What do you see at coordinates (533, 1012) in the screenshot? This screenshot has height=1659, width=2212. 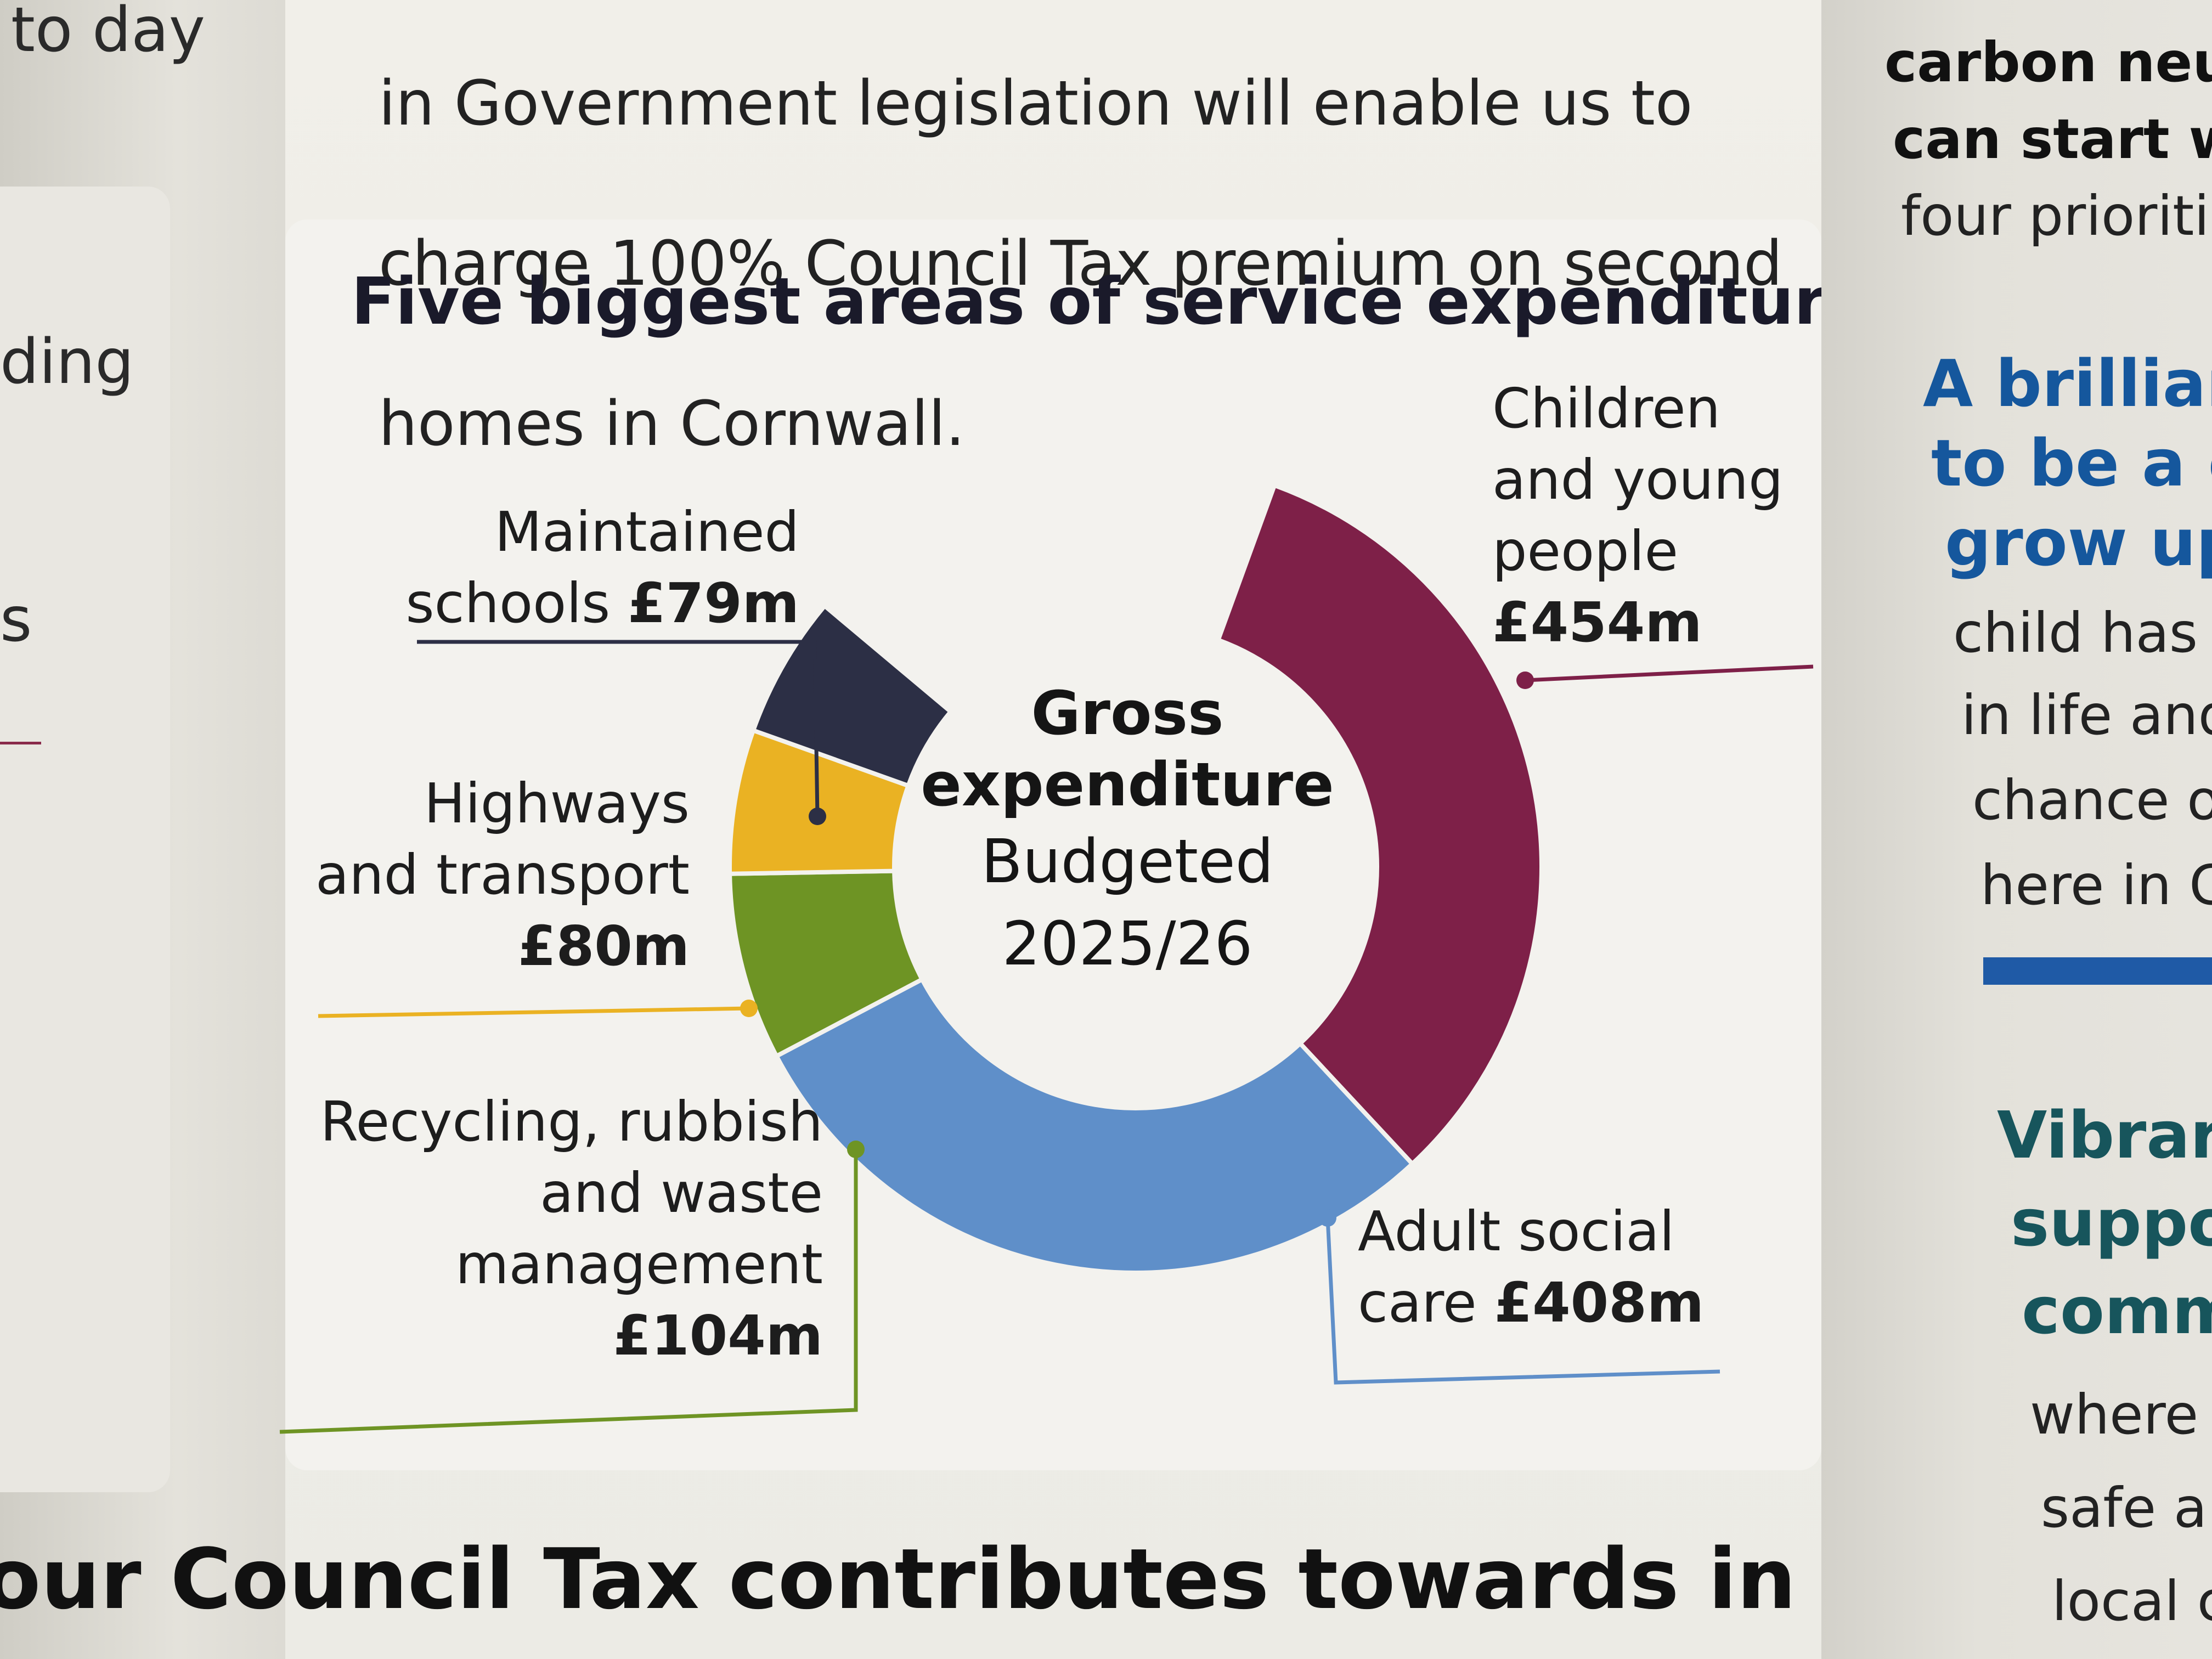 I see `leader-line-highways` at bounding box center [533, 1012].